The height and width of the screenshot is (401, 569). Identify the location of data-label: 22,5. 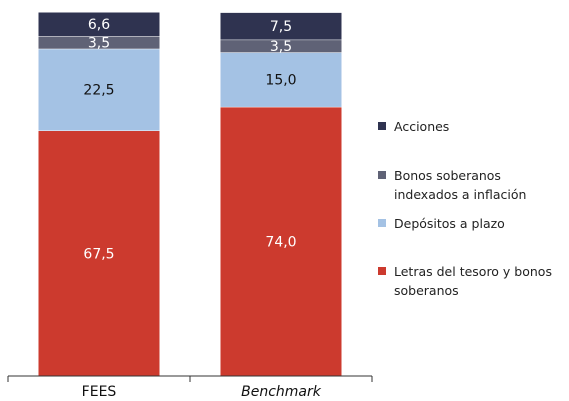
(98, 91).